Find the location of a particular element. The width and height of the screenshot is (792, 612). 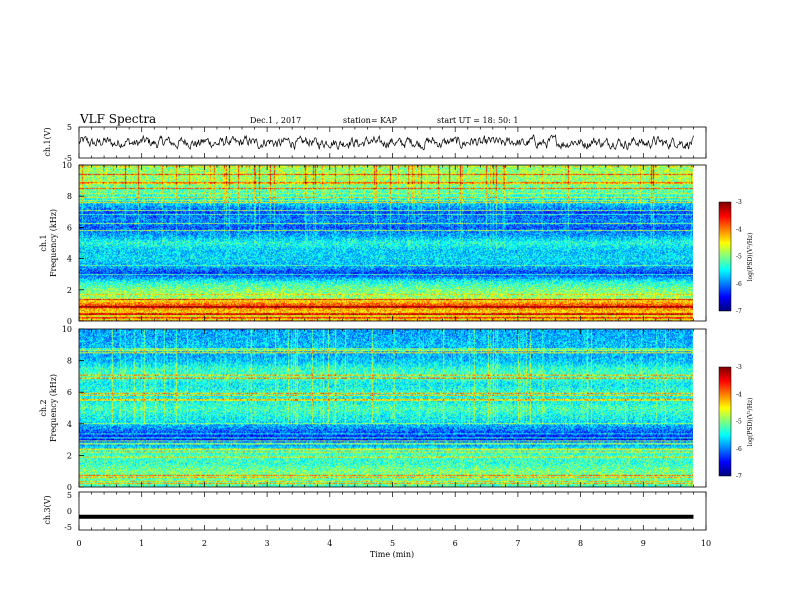

time-tick-label: 2 is located at coordinates (204, 543).